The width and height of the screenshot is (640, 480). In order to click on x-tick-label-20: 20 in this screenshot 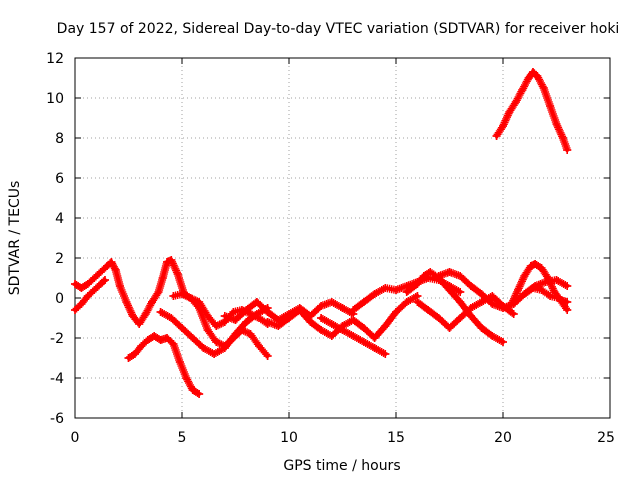, I will do `click(503, 438)`.